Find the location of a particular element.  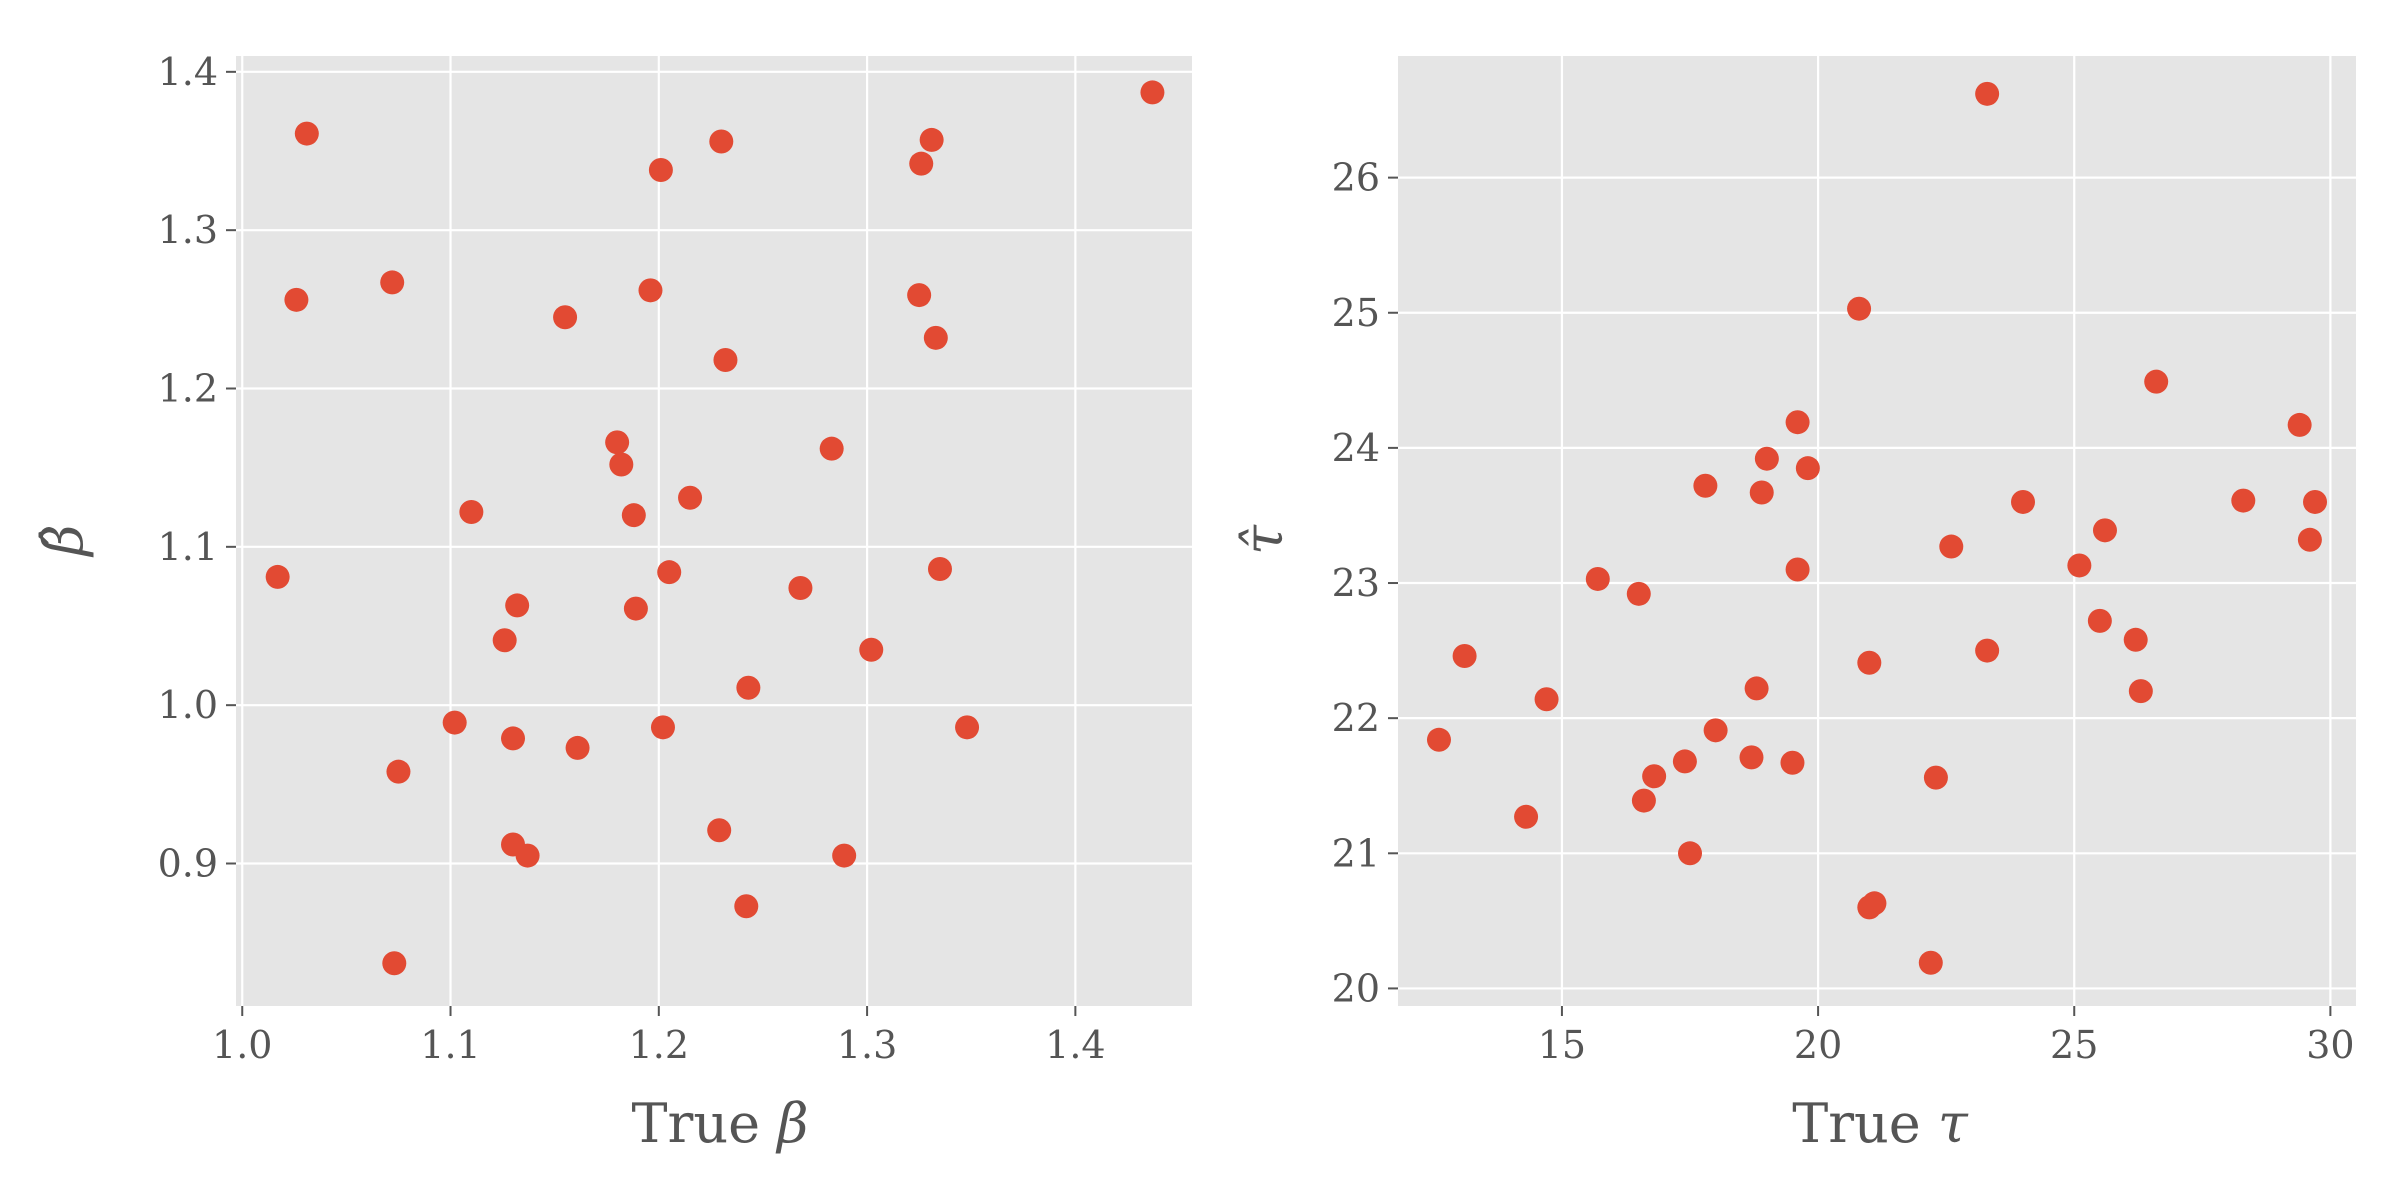

tau-x-tick-label: 30 is located at coordinates (2330, 1045).